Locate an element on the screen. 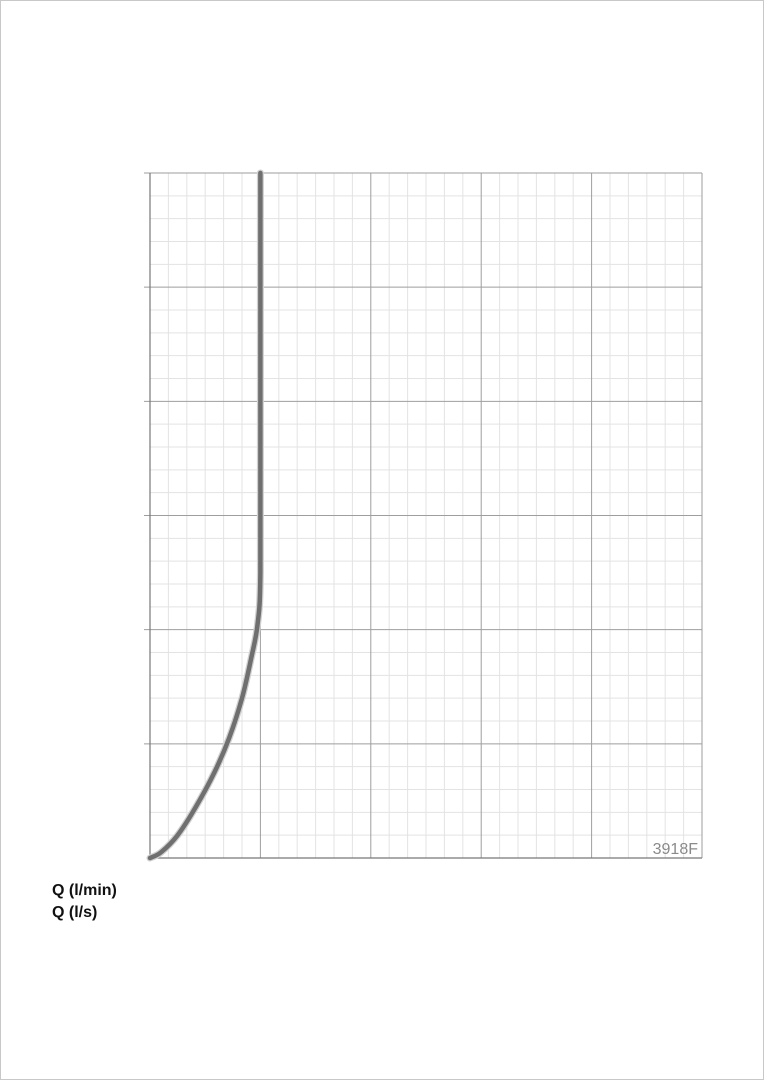 The height and width of the screenshot is (1080, 764). series-line is located at coordinates (205, 515).